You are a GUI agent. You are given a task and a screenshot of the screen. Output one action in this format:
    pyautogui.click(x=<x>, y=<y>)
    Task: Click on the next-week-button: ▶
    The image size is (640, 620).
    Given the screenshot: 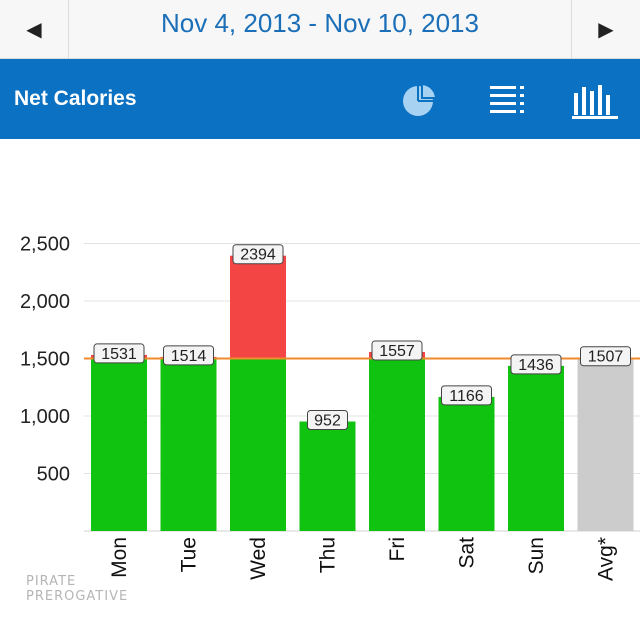 What is the action you would take?
    pyautogui.click(x=605, y=29)
    